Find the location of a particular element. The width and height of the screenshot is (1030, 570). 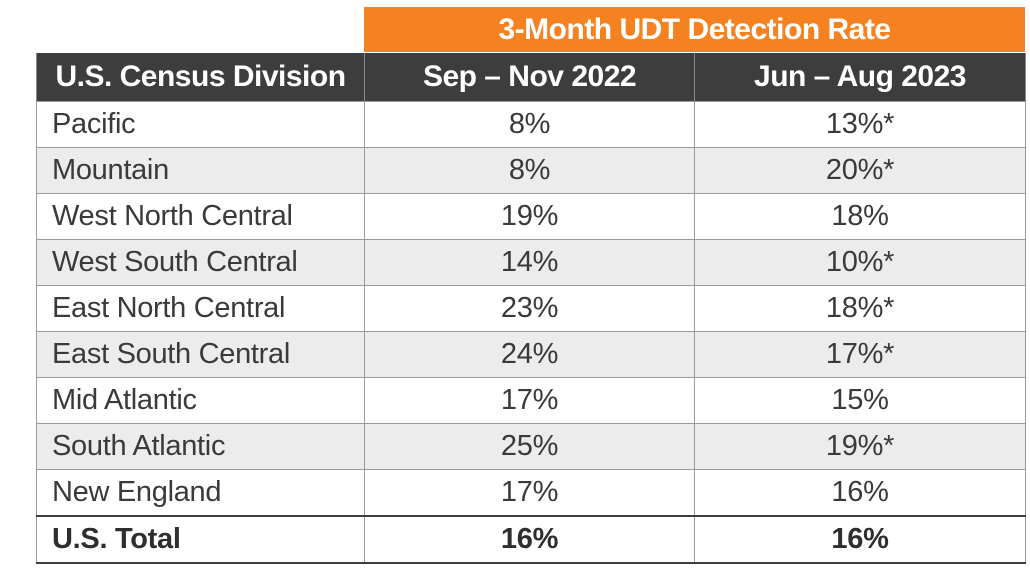

column-header-jun-aug-2023: Jun – Aug 2023 is located at coordinates (860, 77).